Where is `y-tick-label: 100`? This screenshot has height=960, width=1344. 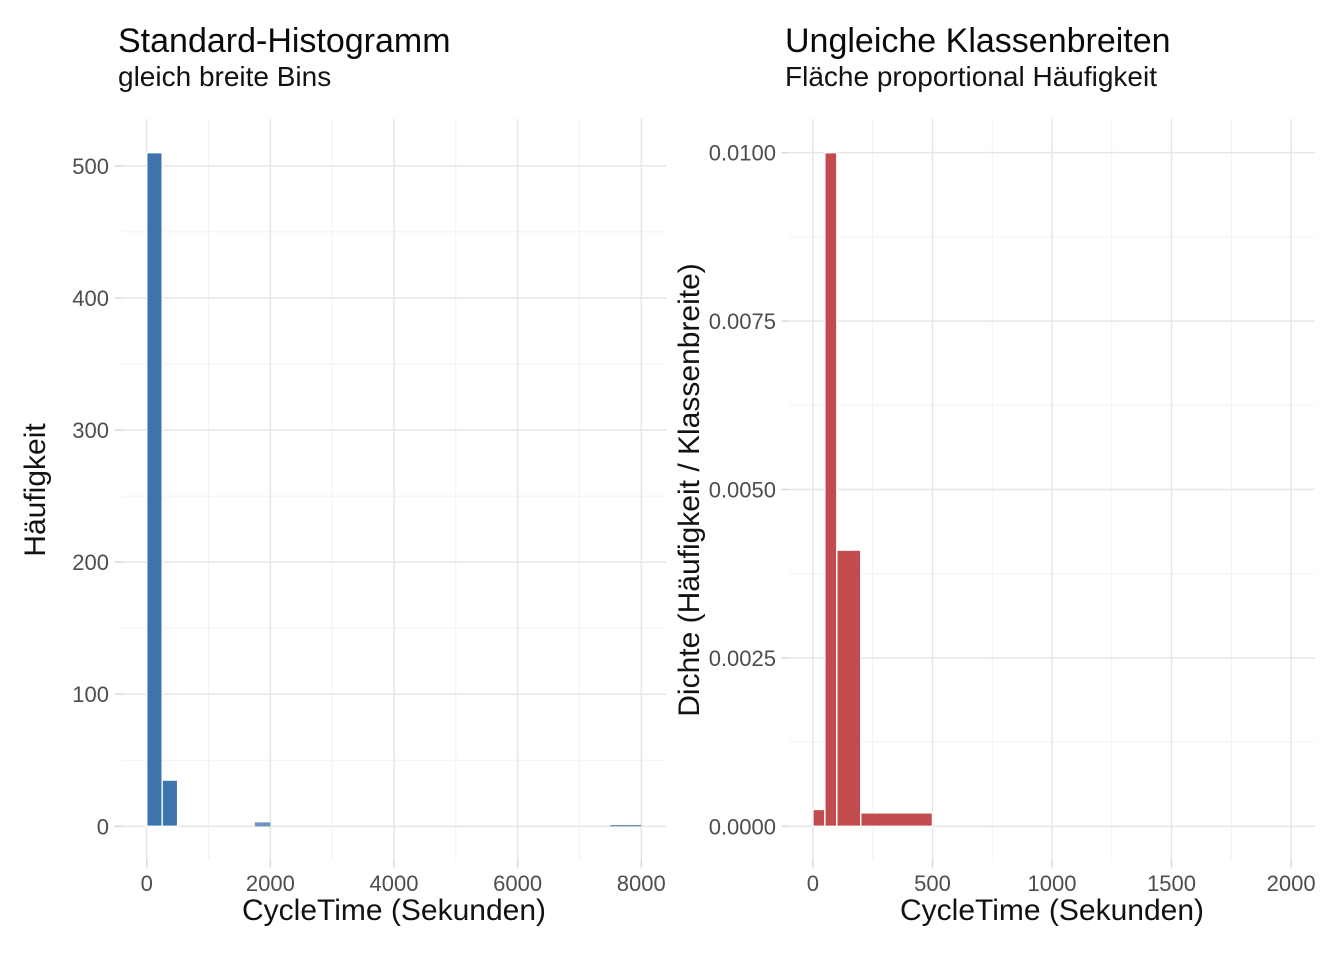 y-tick-label: 100 is located at coordinates (90, 694).